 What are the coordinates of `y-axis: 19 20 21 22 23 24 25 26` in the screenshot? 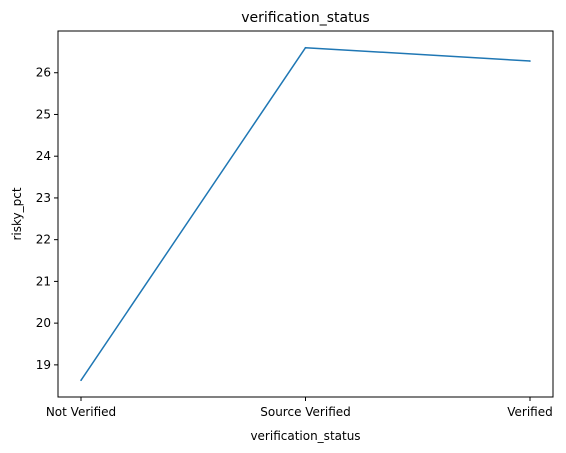 It's located at (47, 219).